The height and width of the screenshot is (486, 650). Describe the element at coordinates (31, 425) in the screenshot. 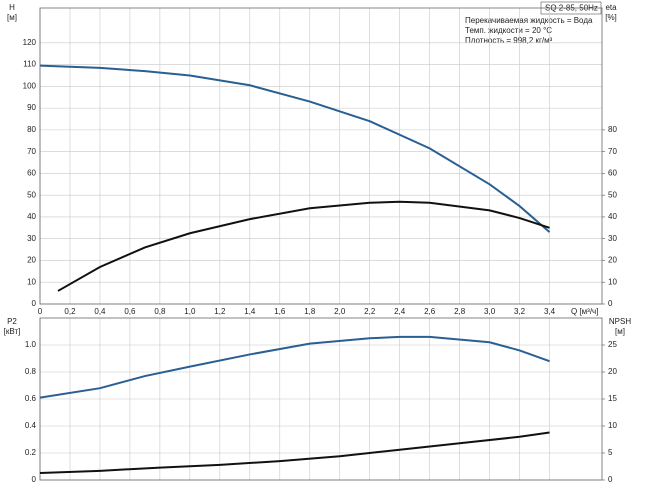

I see `y-tick-label: 0.4` at that location.